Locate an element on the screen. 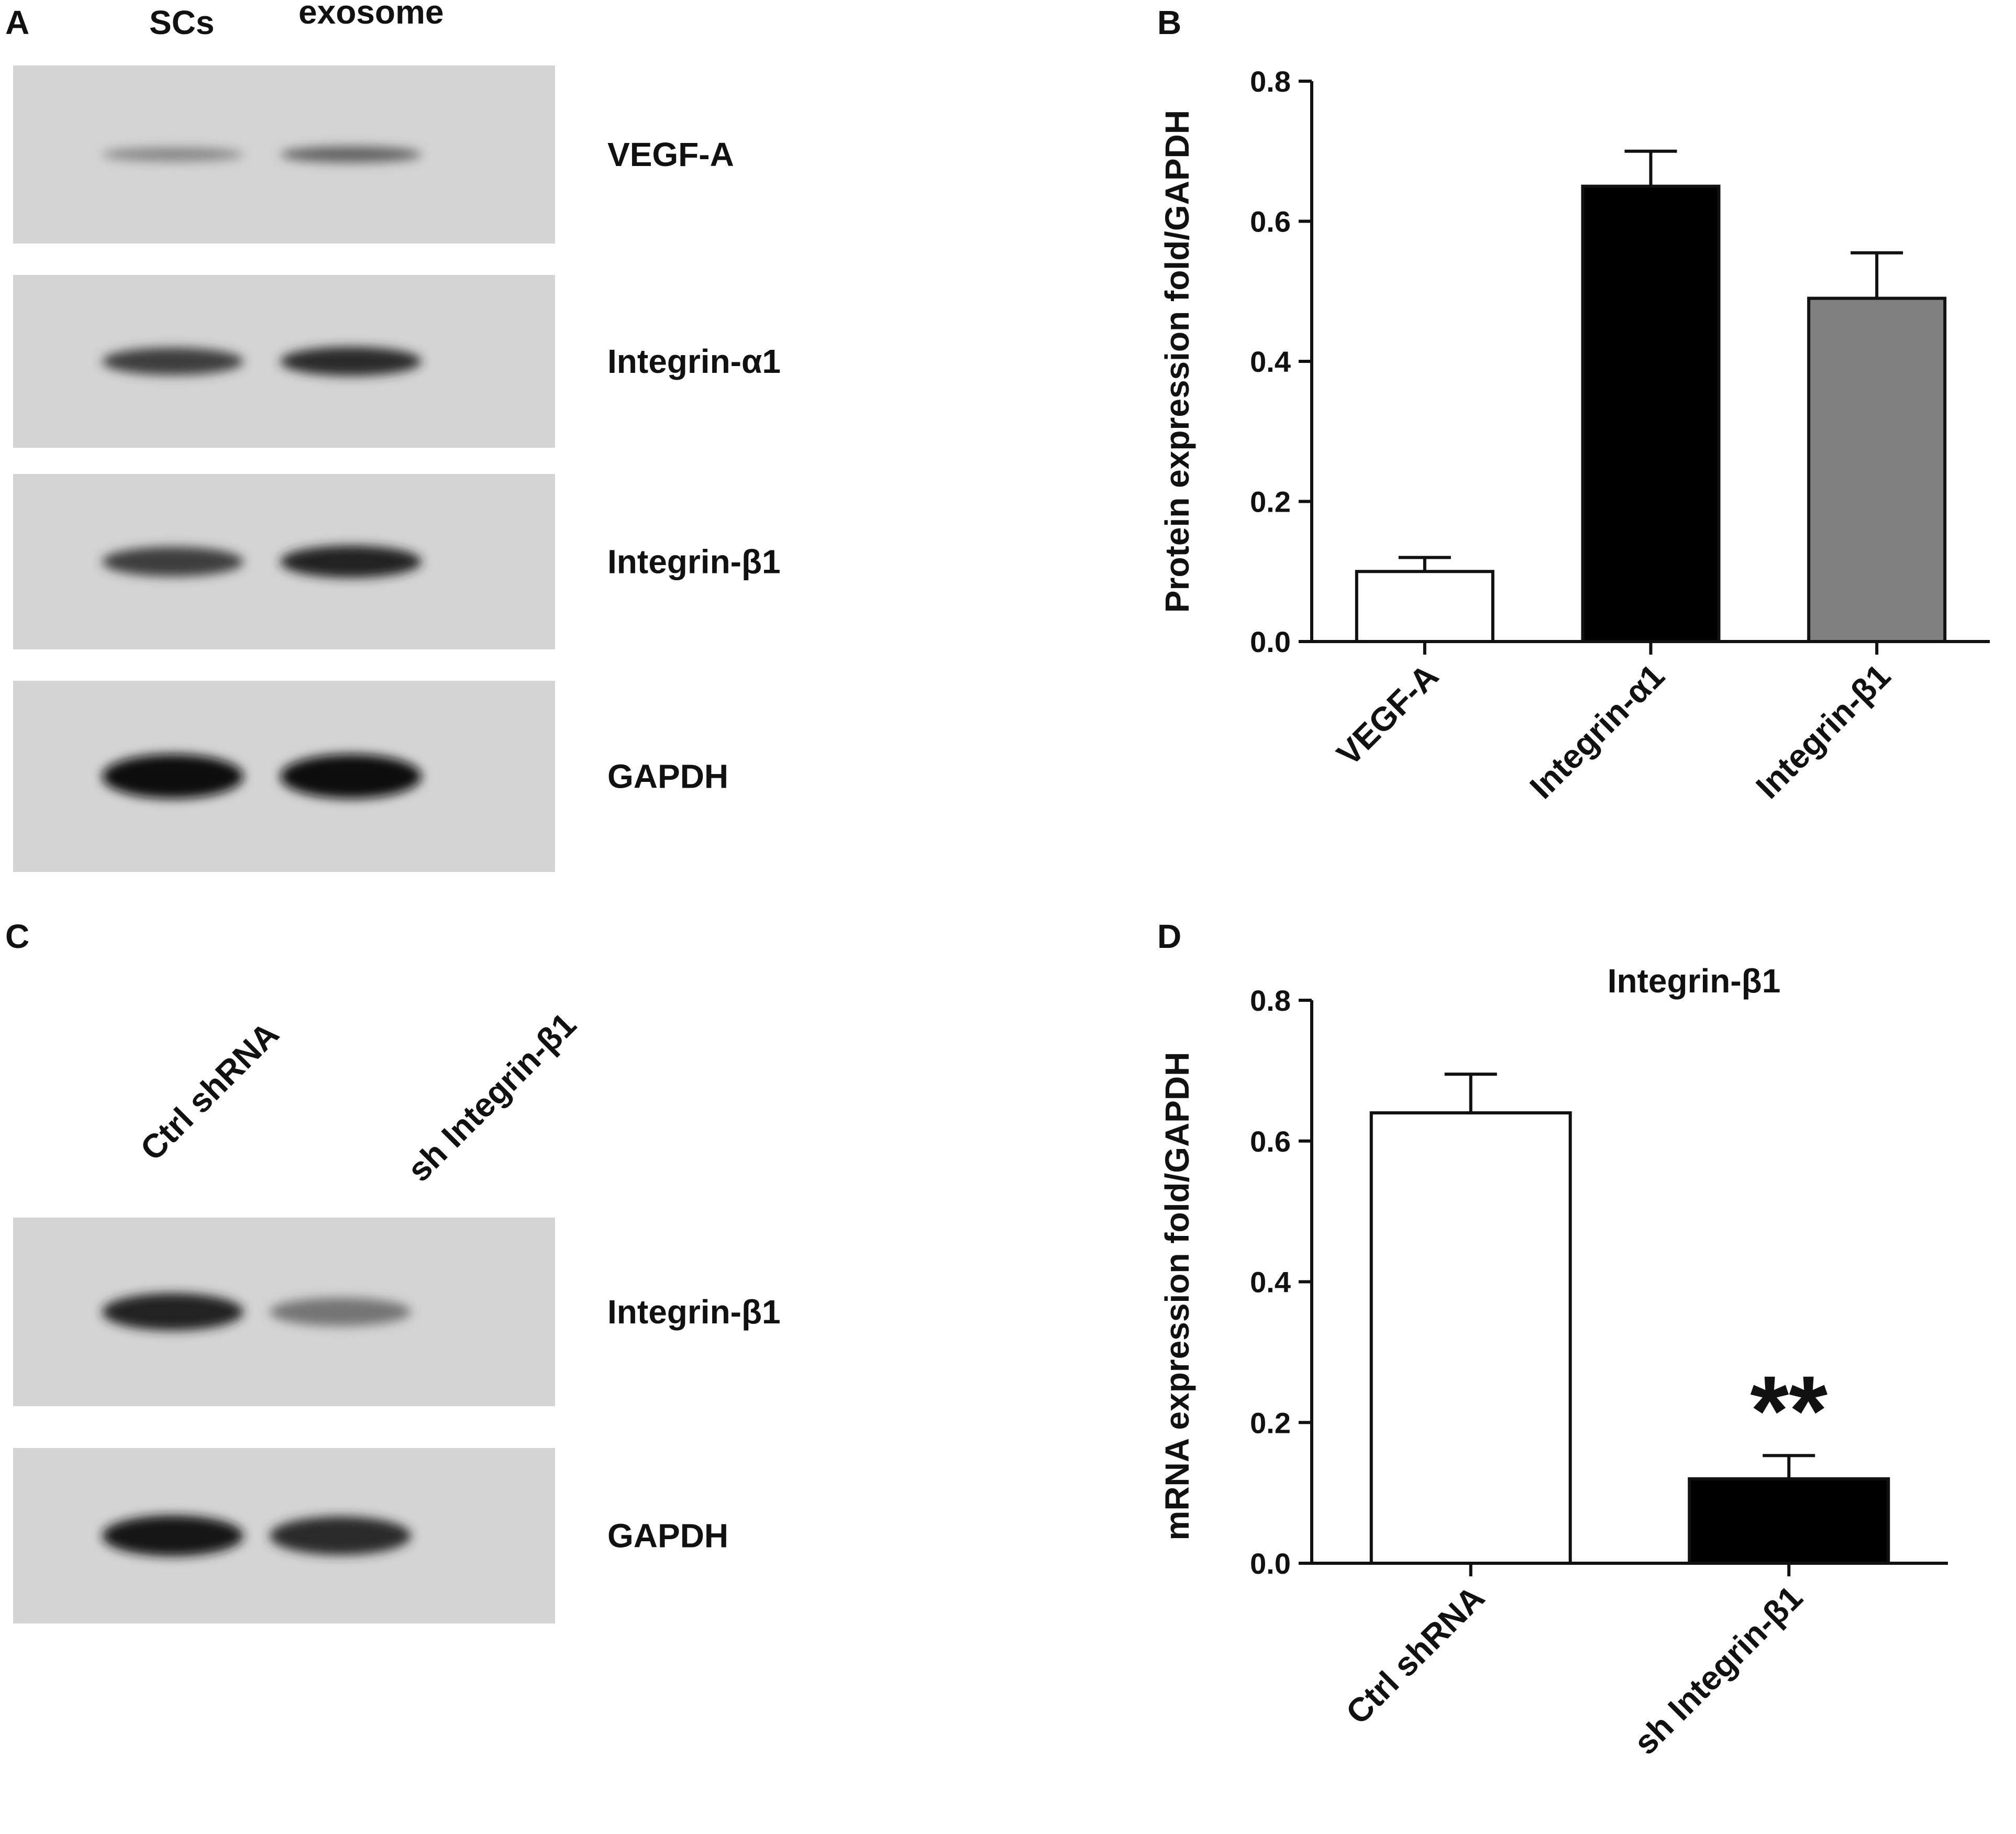  panel-letter-b: B is located at coordinates (1169, 22).